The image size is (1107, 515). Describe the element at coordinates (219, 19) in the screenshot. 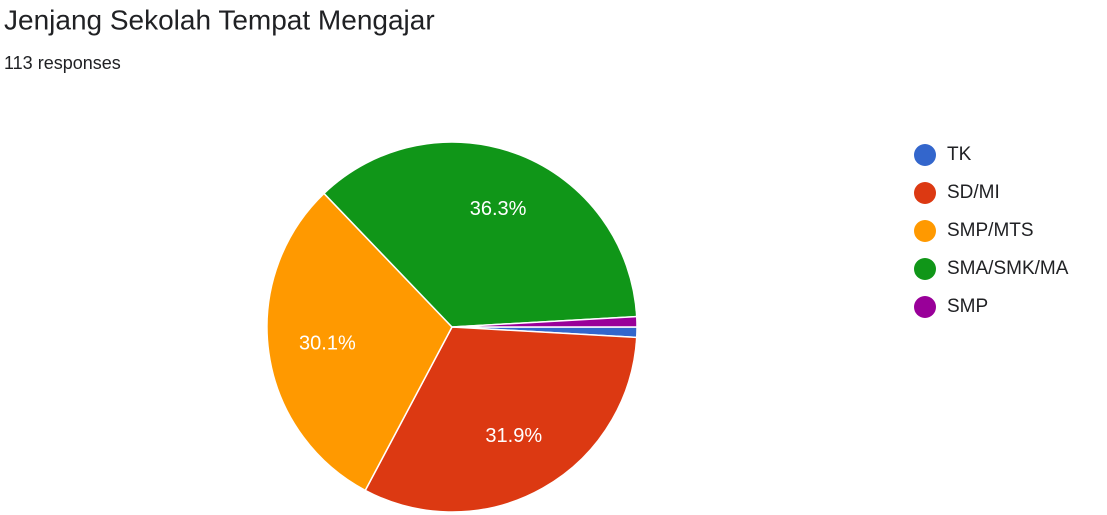

I see `chart-title: Jenjang Sekolah Tempat Mengajar` at that location.